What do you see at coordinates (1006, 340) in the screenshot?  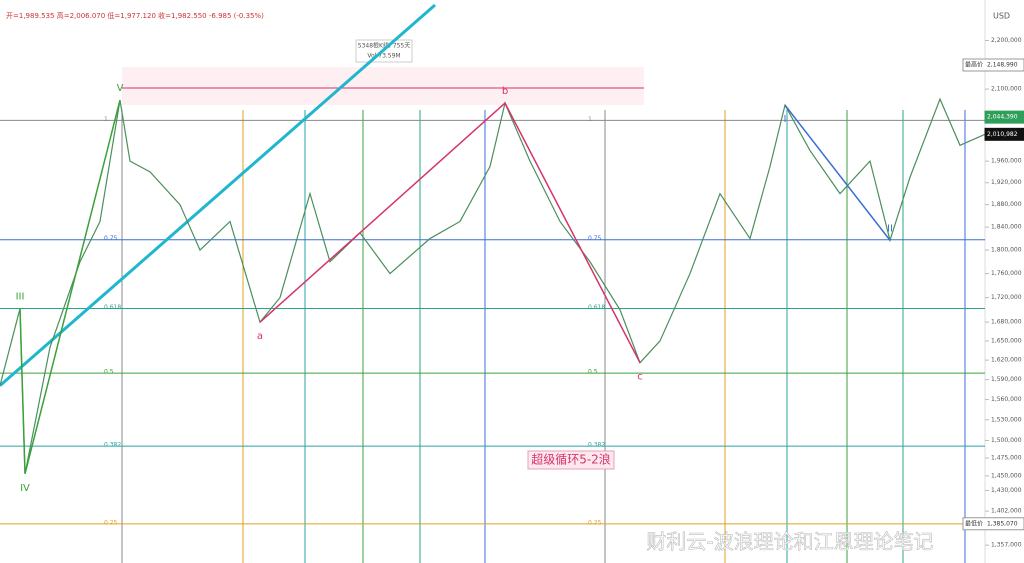 I see `y-tick-label: 1,650,000` at bounding box center [1006, 340].